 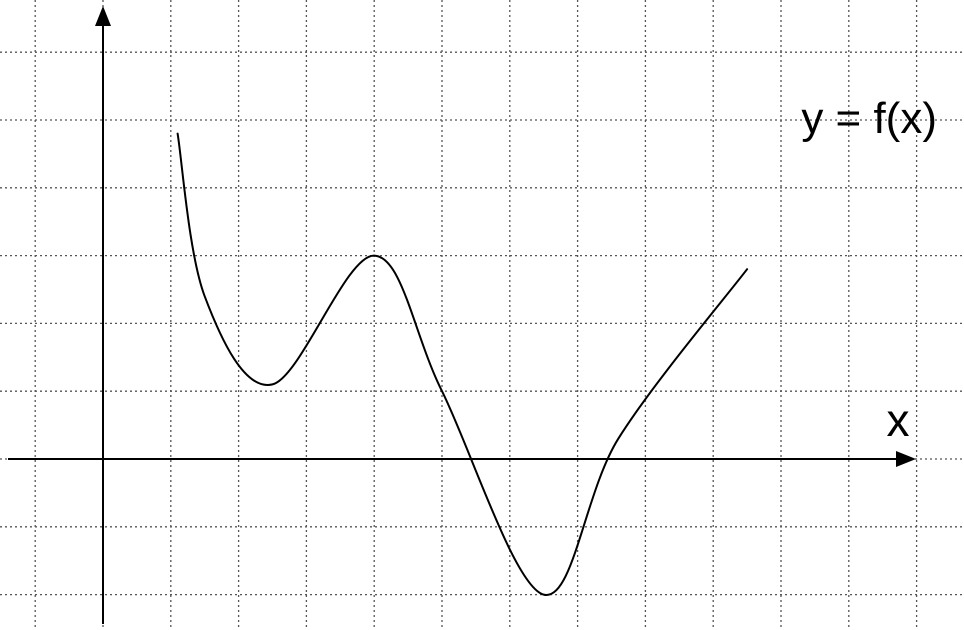 I want to click on x-axis-label: x, so click(x=898, y=420).